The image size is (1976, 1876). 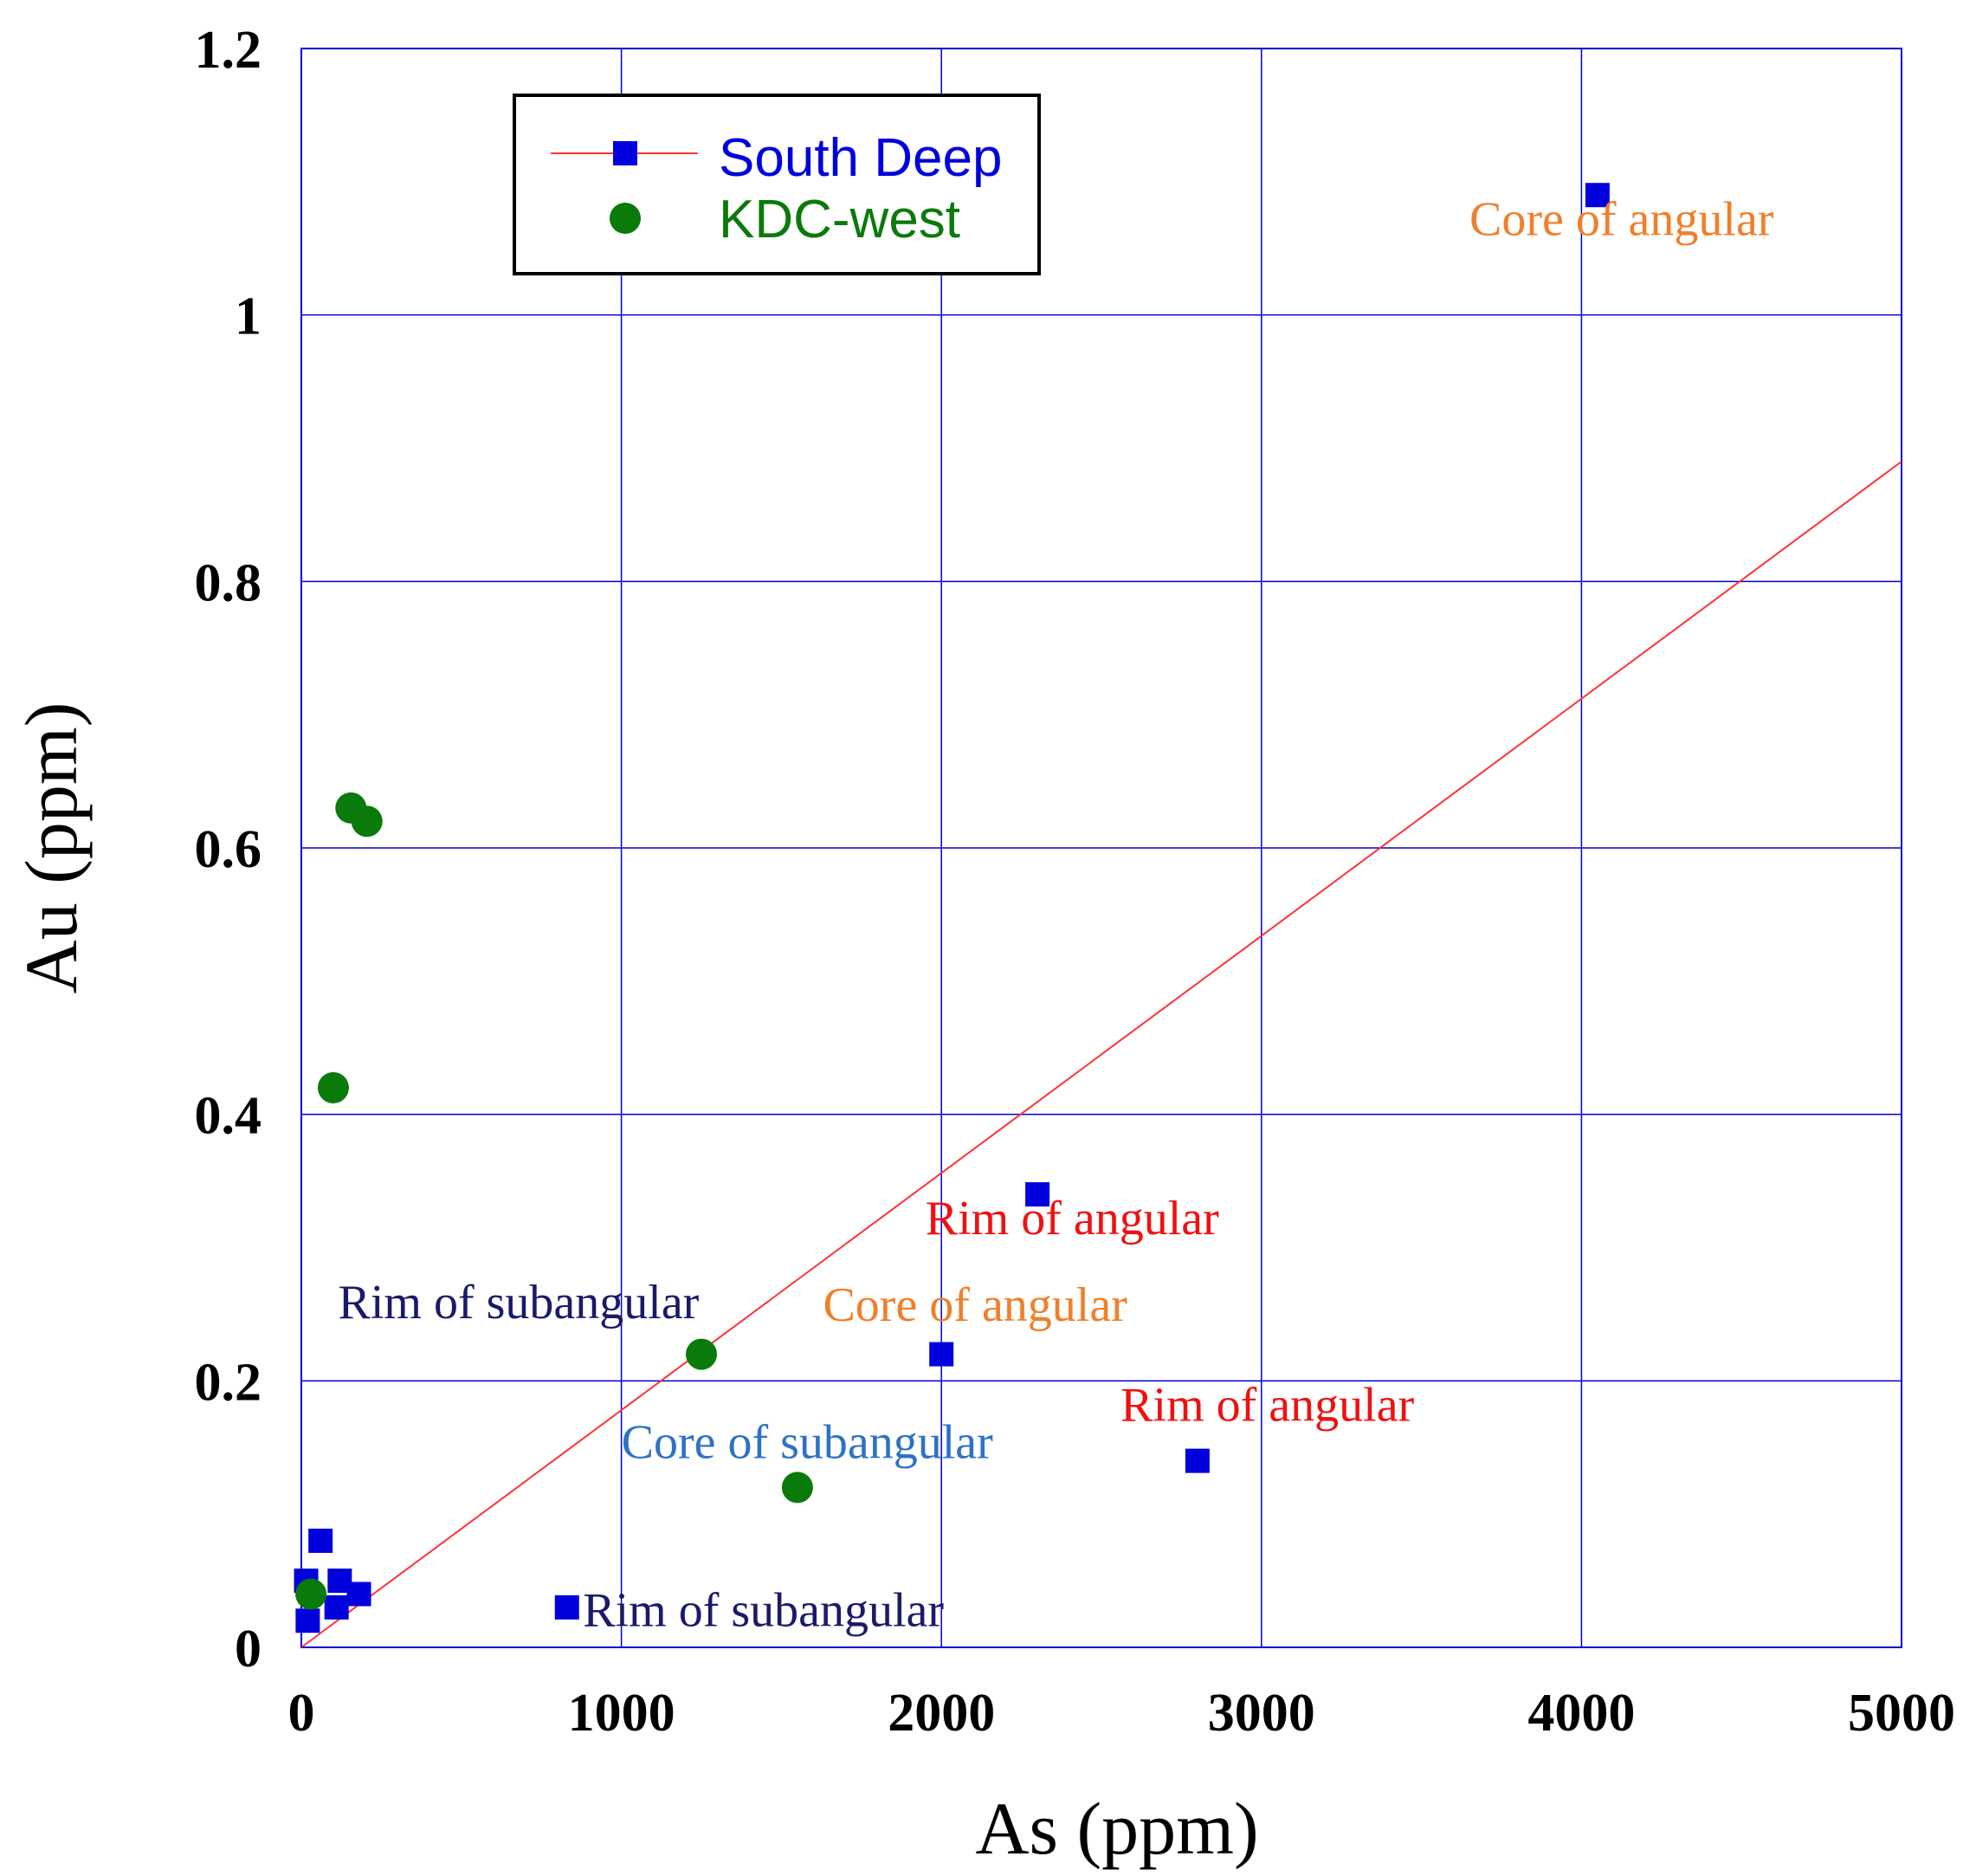 What do you see at coordinates (52, 848) in the screenshot?
I see `y-axis-title: Au (ppm)` at bounding box center [52, 848].